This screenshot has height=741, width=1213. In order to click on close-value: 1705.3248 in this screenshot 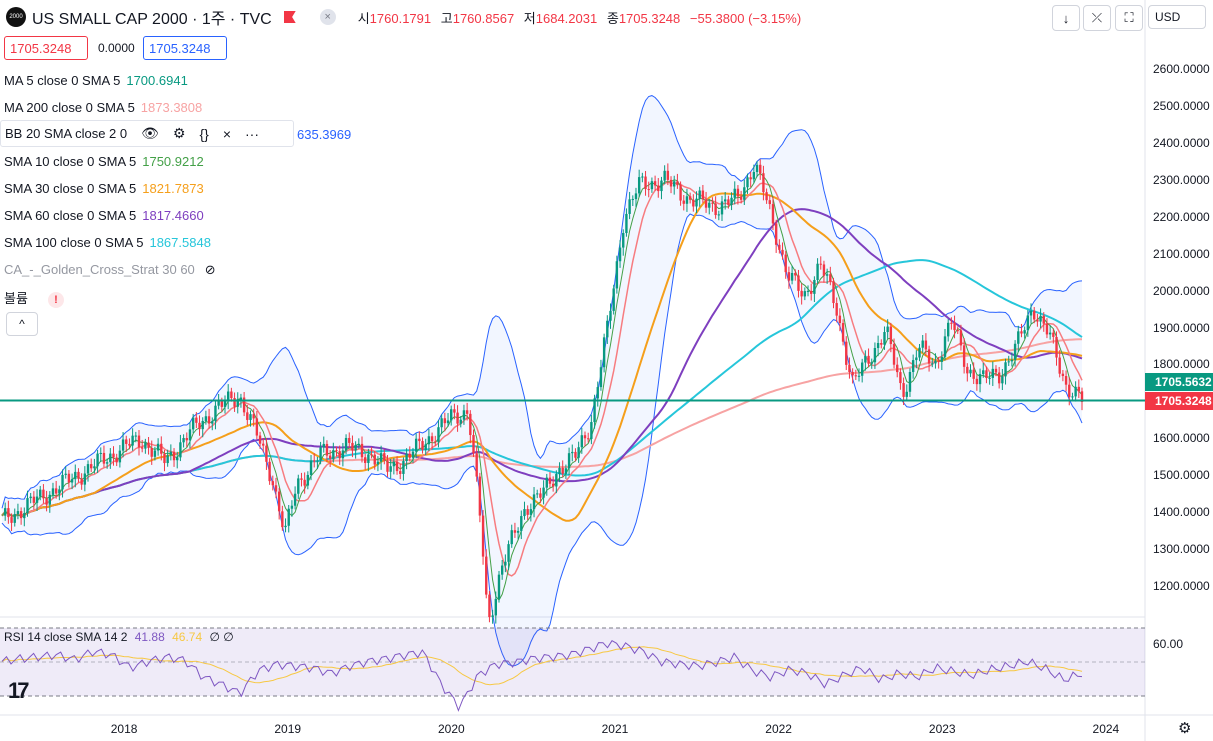, I will do `click(649, 18)`.